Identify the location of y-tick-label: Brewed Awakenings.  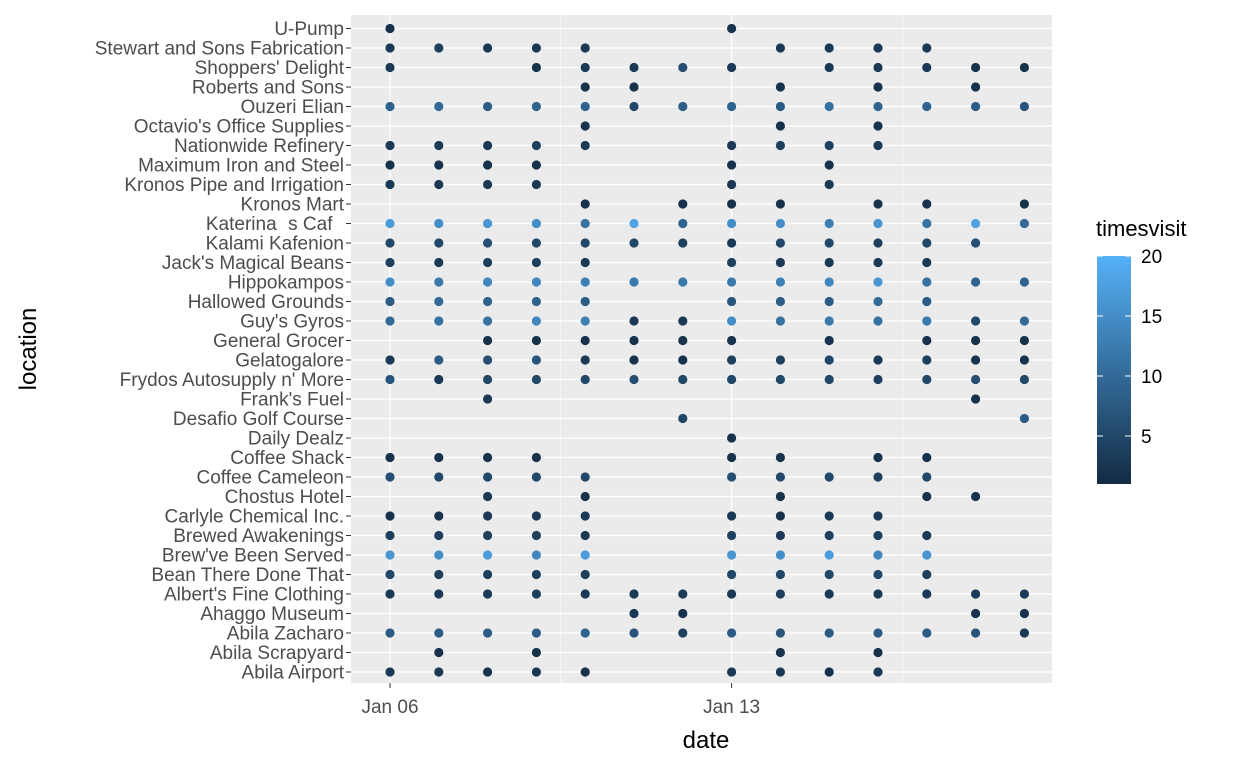
(258, 536).